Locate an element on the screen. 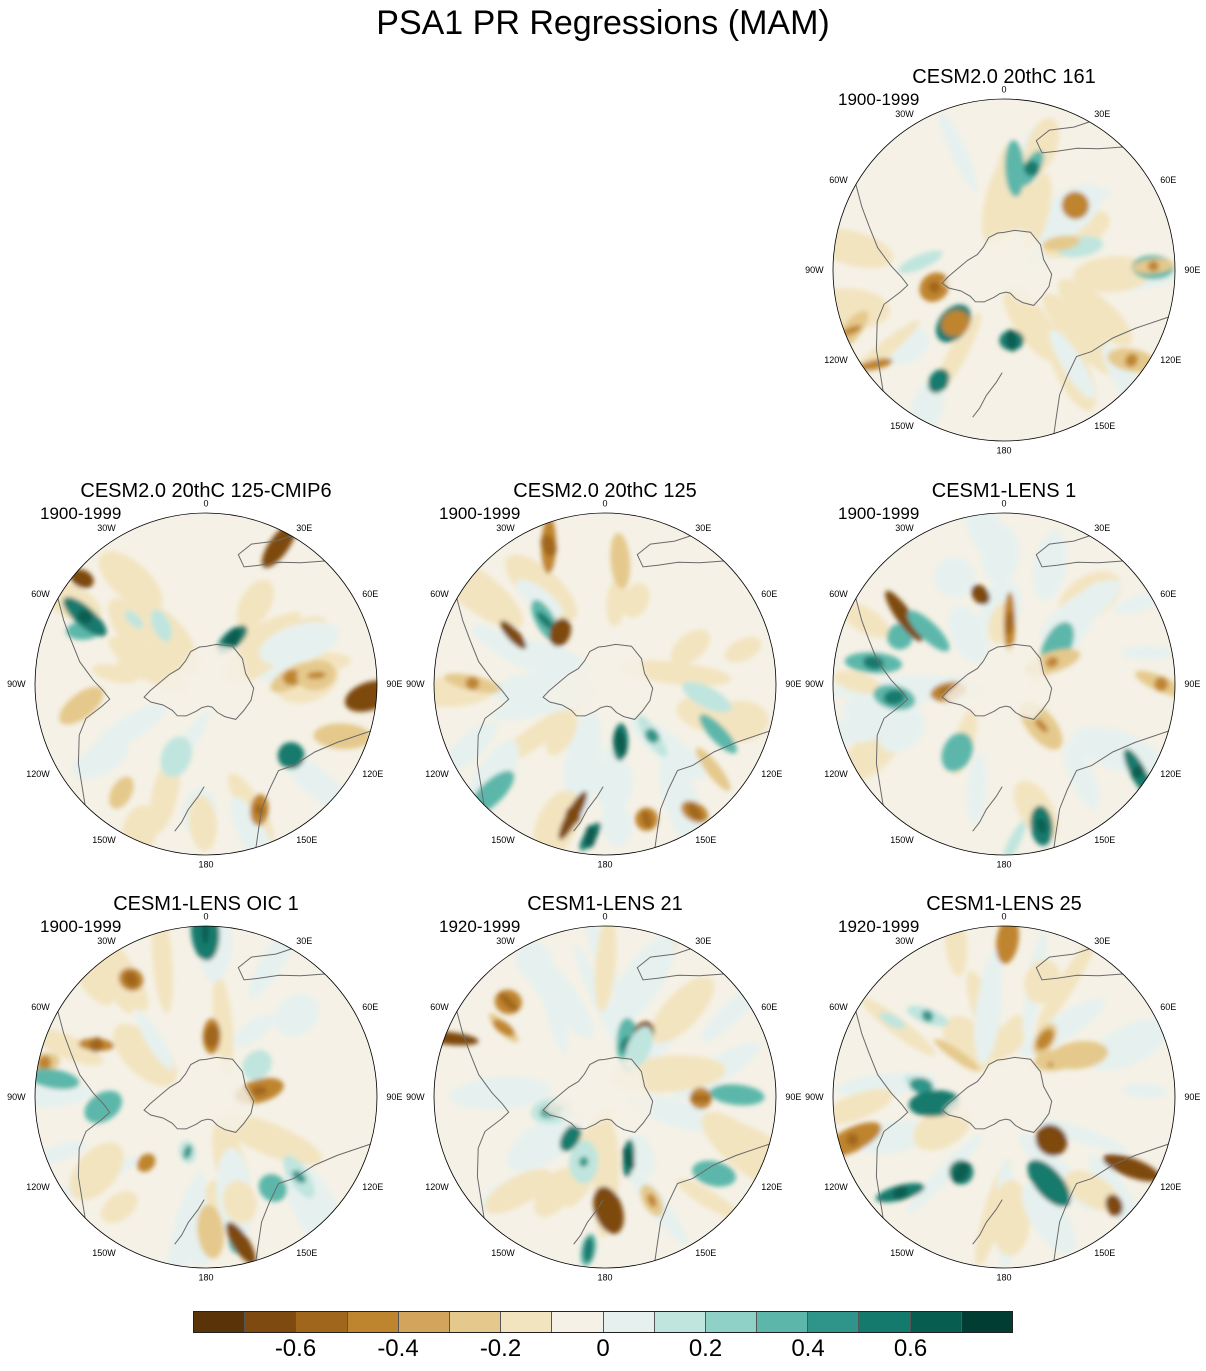 The height and width of the screenshot is (1371, 1206). colorbar-tick-label: -0.2 is located at coordinates (500, 1348).